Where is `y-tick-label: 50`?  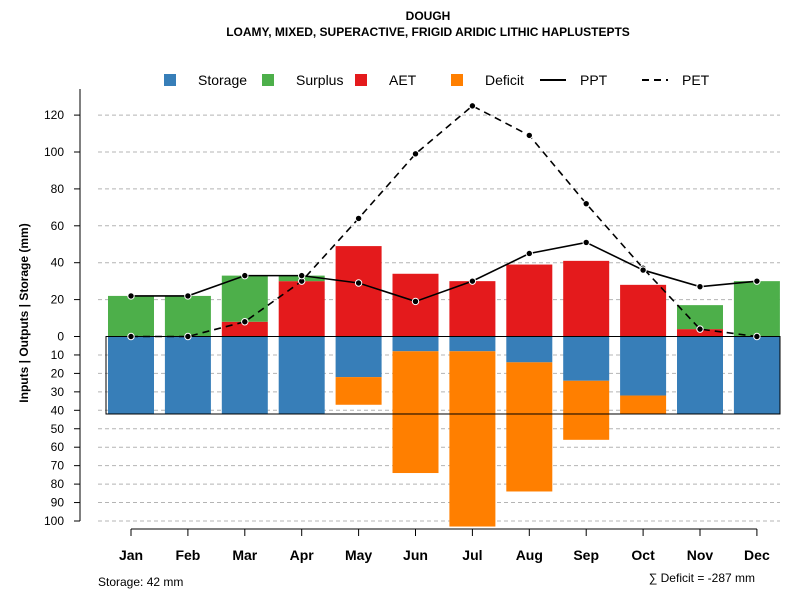 y-tick-label: 50 is located at coordinates (58, 429).